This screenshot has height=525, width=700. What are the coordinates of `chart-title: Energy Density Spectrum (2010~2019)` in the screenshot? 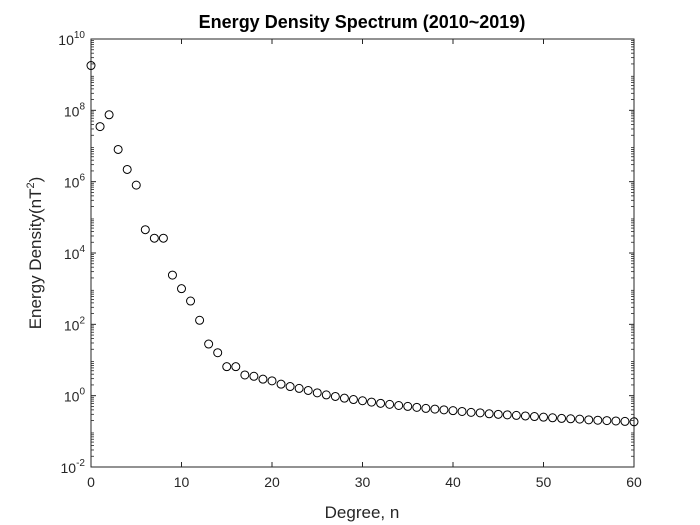 It's located at (362, 22).